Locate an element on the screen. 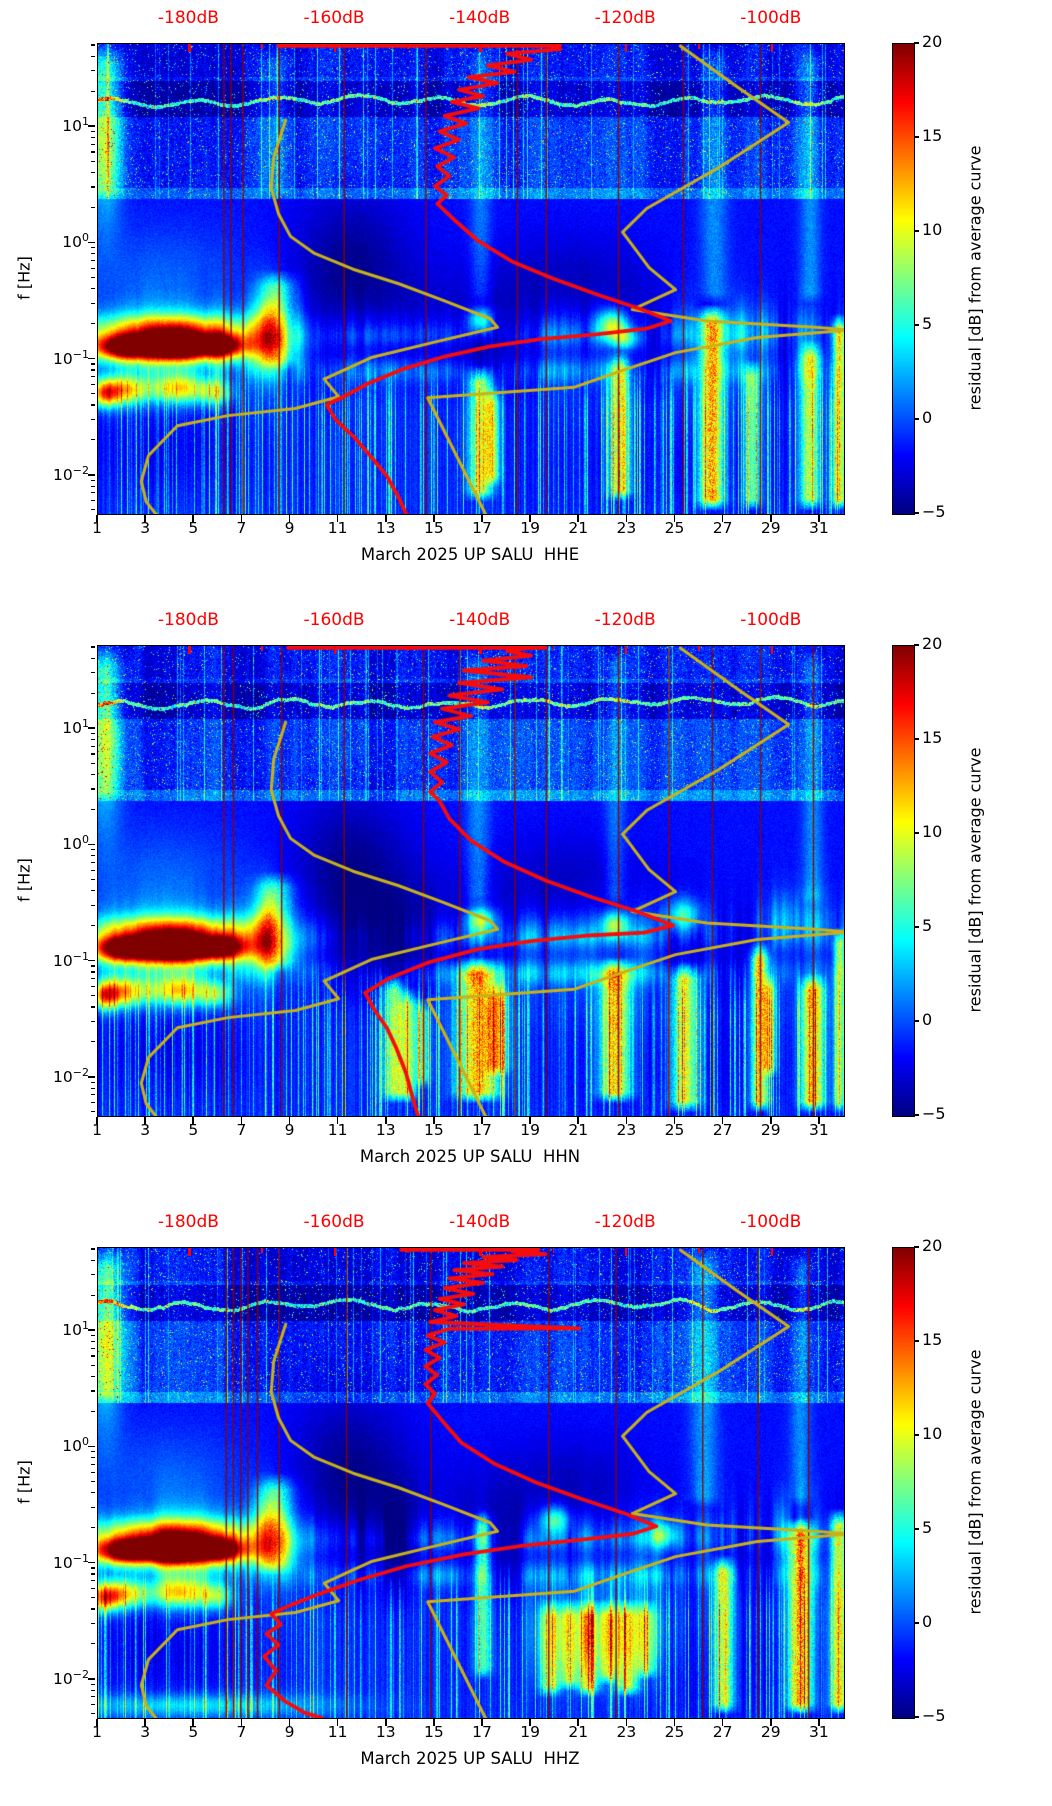 The width and height of the screenshot is (1052, 1806). top-axis-label: -180dB is located at coordinates (188, 620).